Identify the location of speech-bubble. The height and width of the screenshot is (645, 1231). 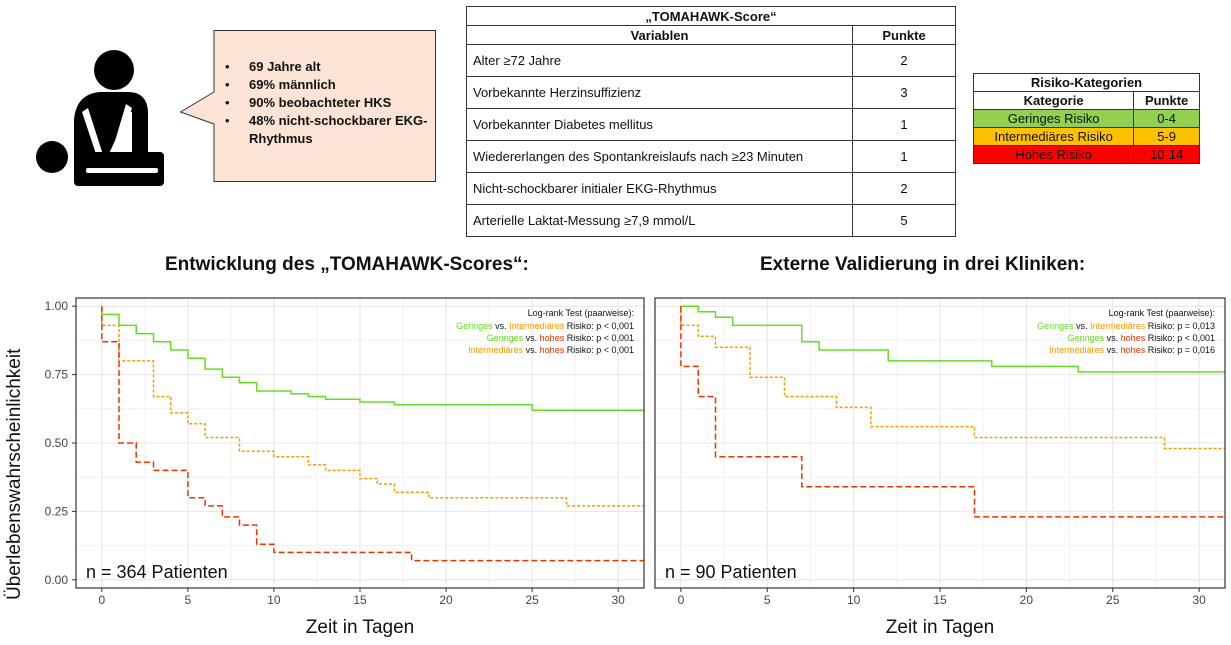
(308, 106).